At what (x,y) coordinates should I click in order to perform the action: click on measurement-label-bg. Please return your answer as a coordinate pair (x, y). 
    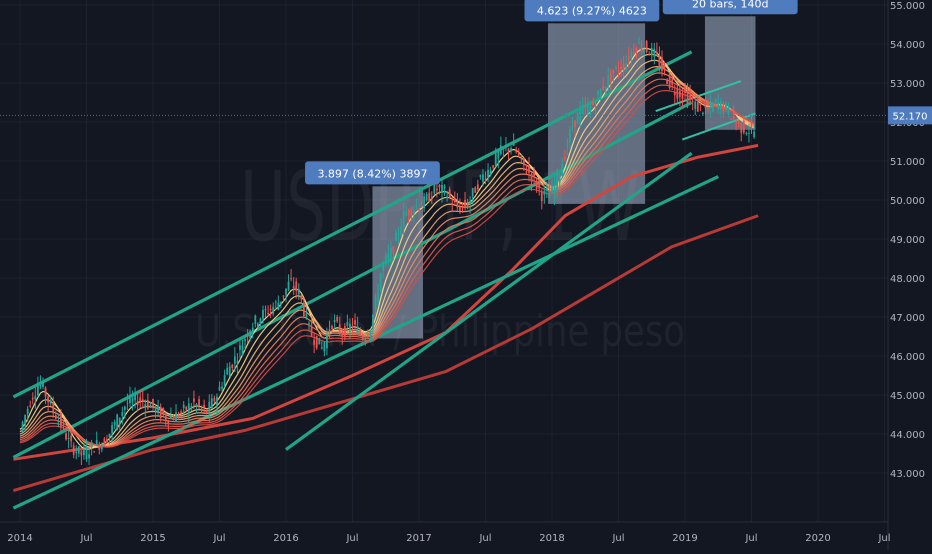
    Looking at the image, I should click on (730, 7).